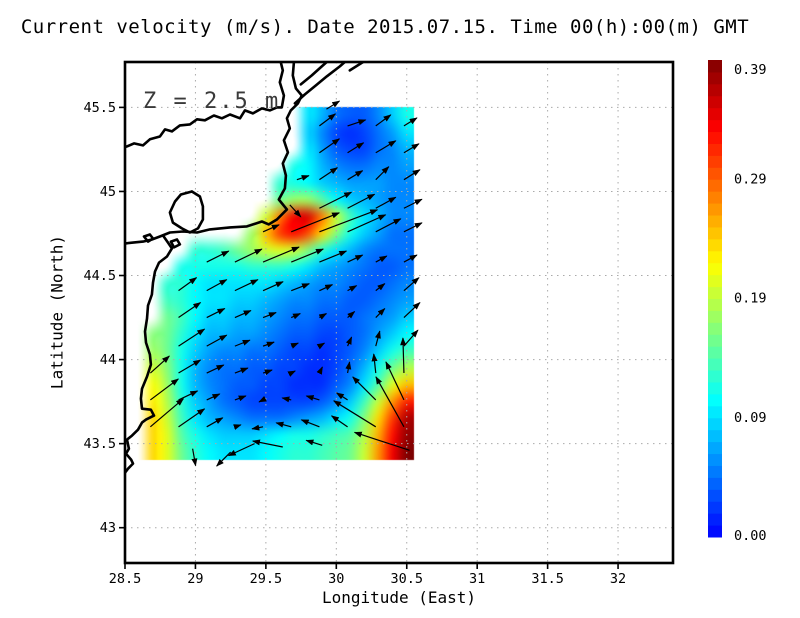  Describe the element at coordinates (212, 101) in the screenshot. I see `depth-annotation: Z = 2.5 m` at that location.